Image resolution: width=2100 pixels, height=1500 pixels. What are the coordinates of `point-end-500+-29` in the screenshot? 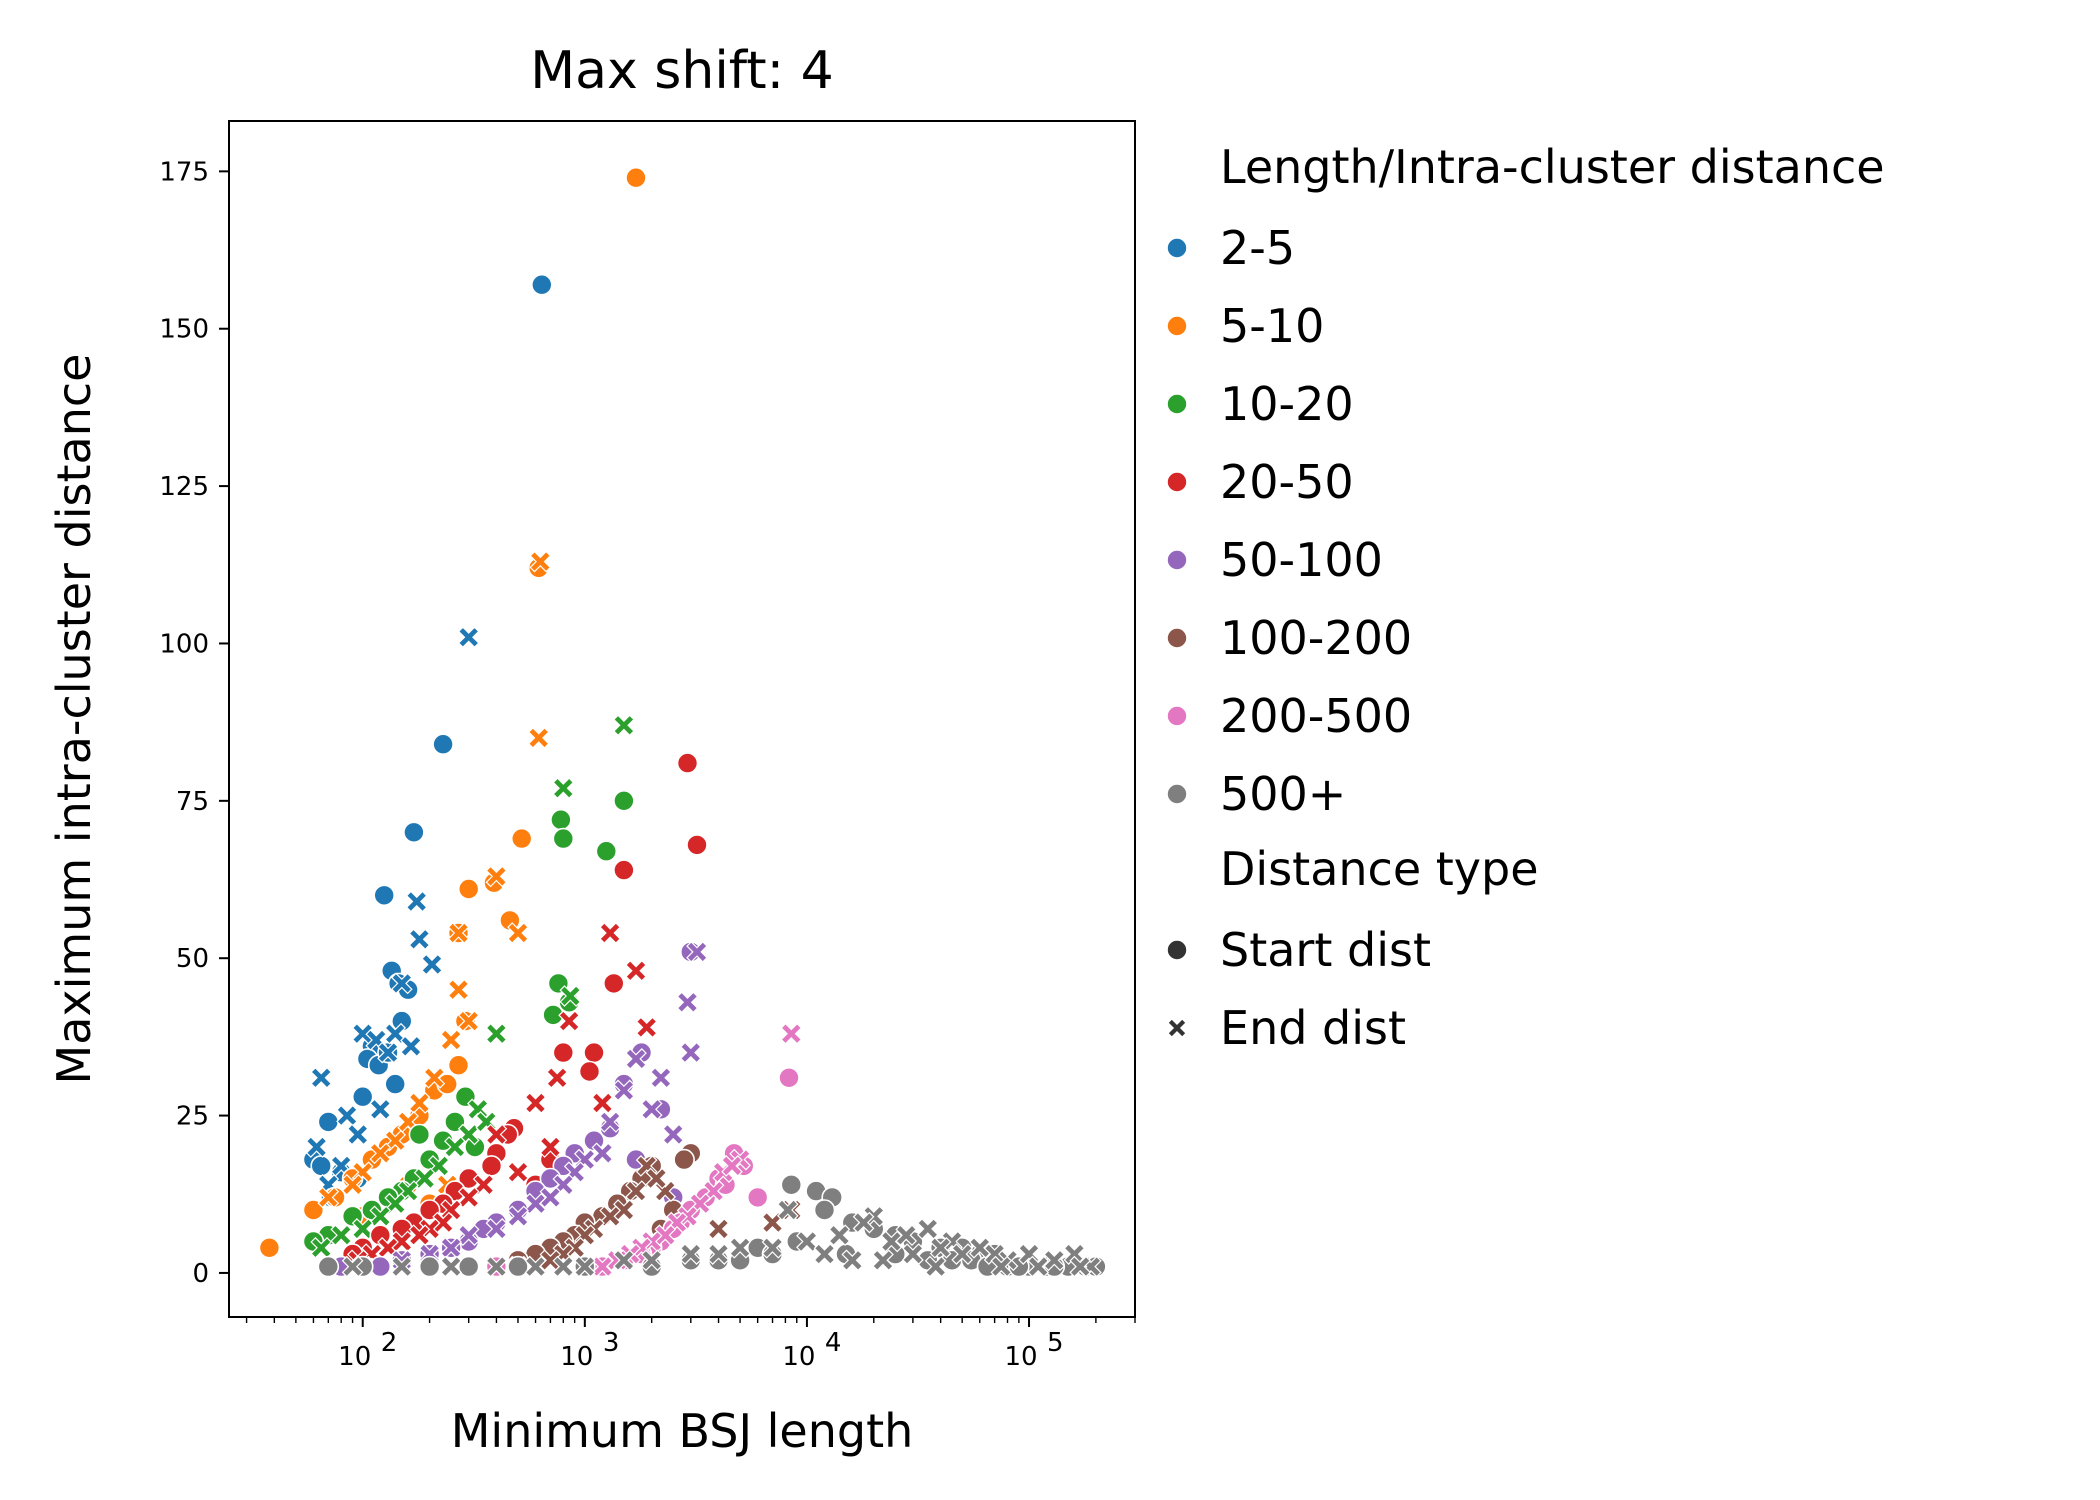 It's located at (451, 1266).